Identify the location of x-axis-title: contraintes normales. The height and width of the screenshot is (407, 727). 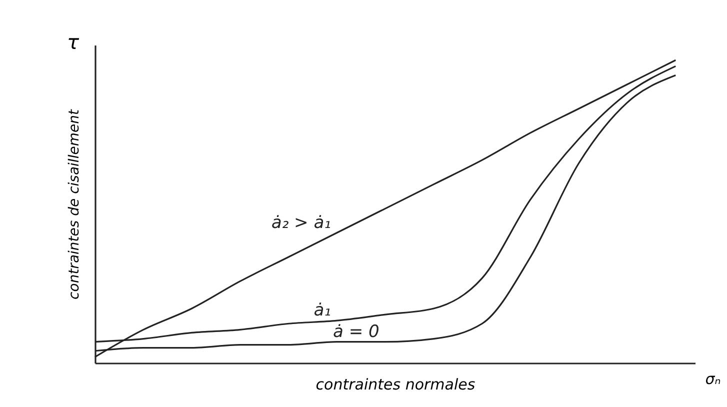
(396, 385).